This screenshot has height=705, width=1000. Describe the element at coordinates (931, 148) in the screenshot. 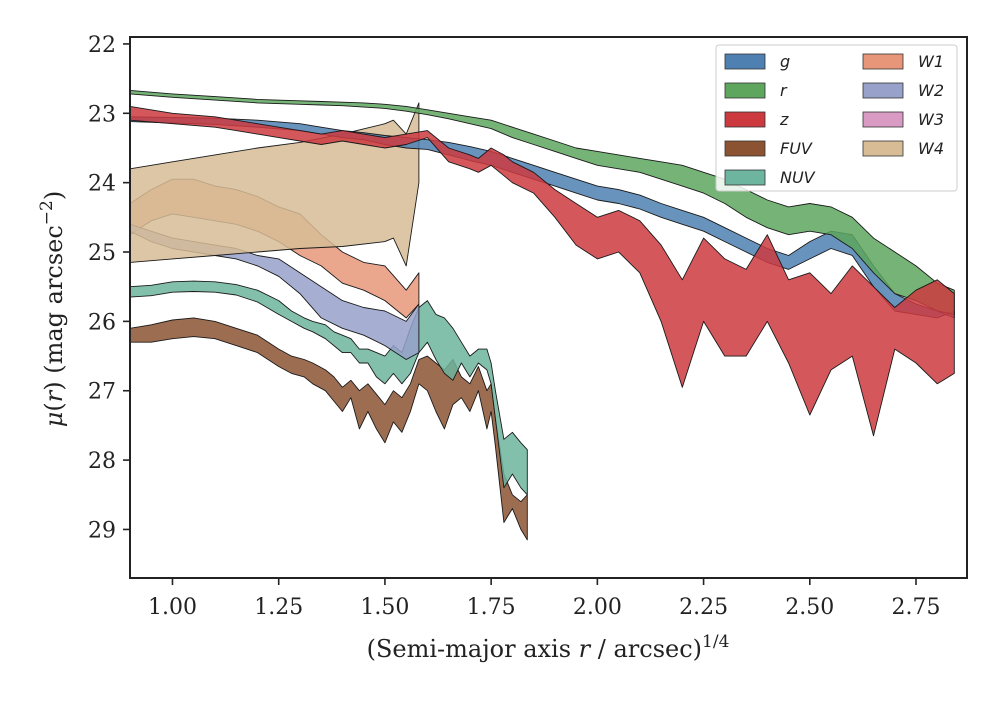

I see `legend-label: W4` at that location.